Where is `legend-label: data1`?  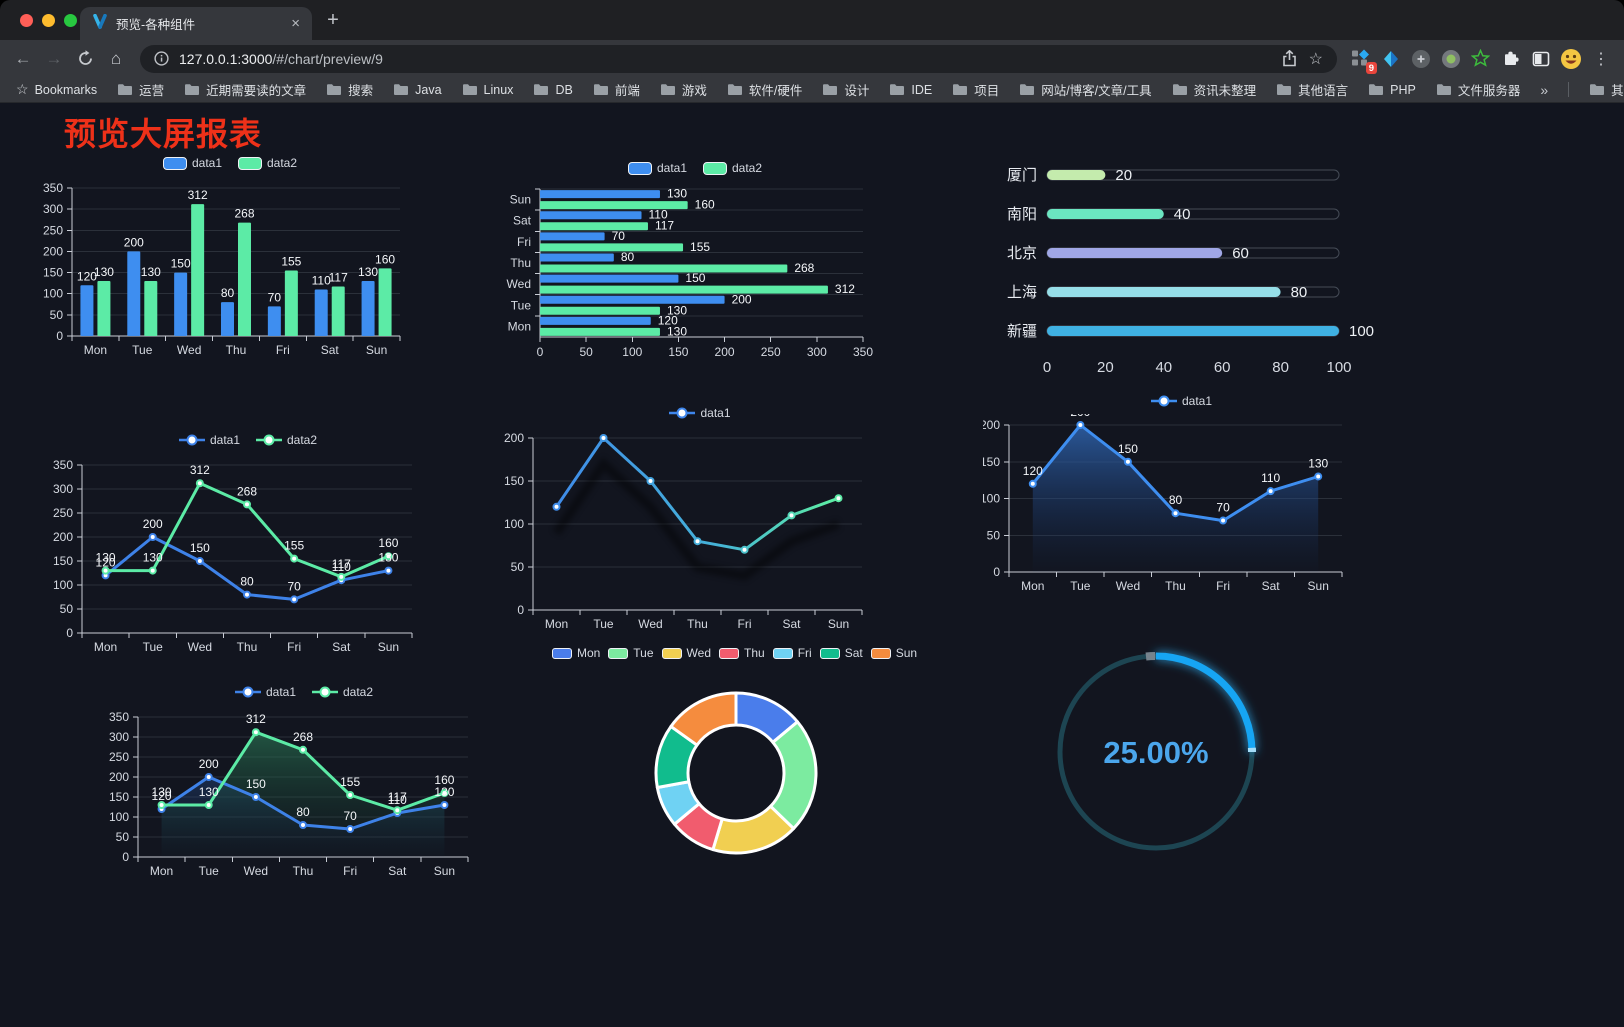
legend-label: data1 is located at coordinates (280, 692).